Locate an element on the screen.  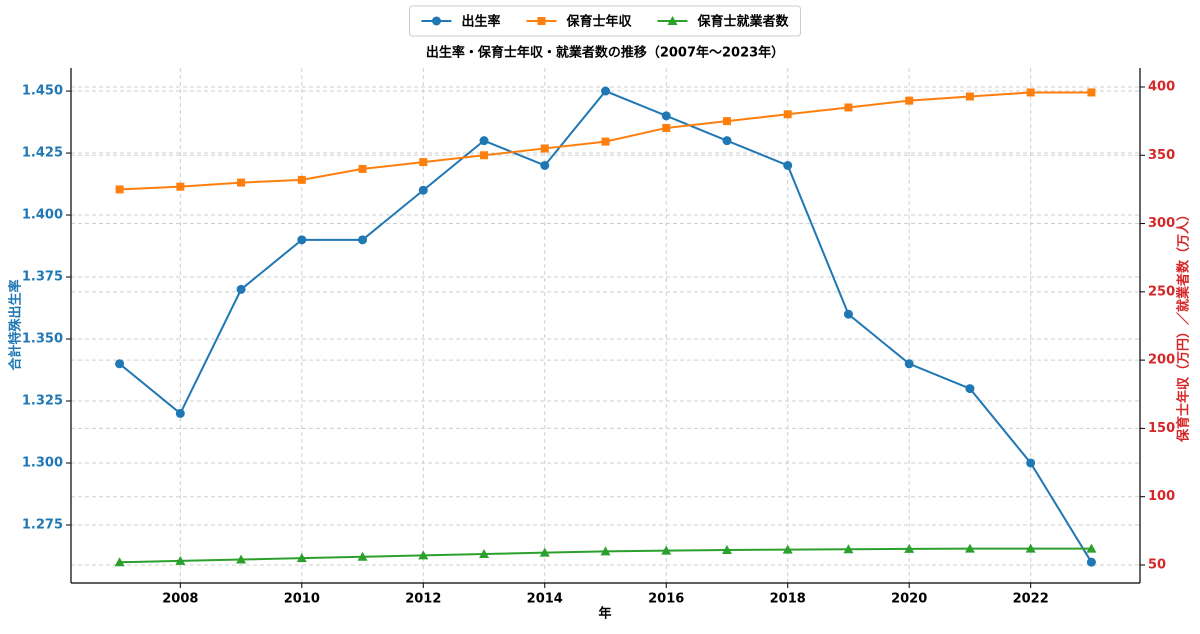
y2-tick-label: 200 is located at coordinates (1161, 360).